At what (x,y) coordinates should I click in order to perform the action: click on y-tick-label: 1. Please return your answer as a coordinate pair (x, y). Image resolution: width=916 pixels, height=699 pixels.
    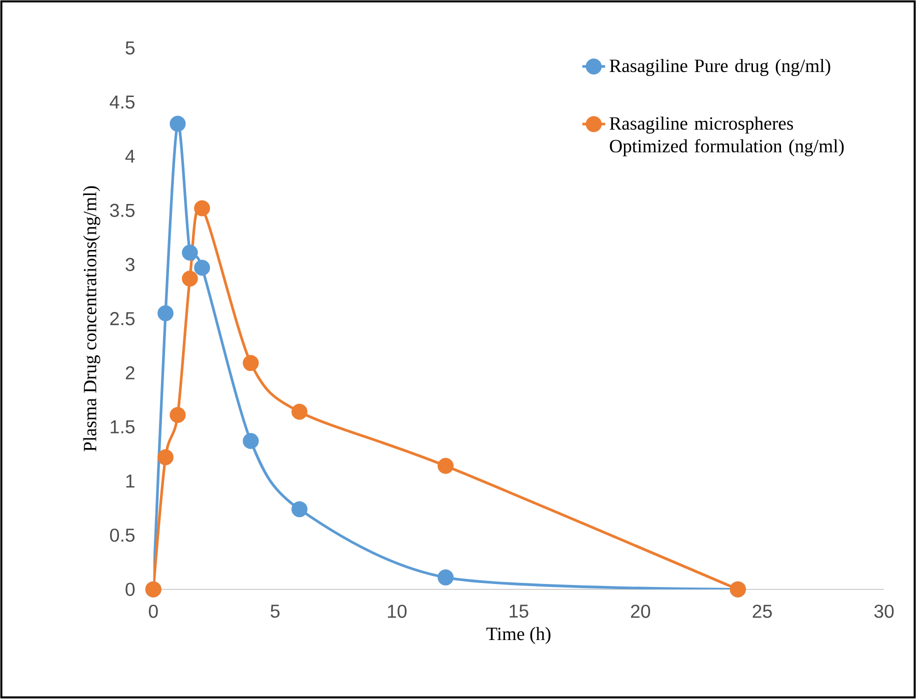
    Looking at the image, I should click on (130, 481).